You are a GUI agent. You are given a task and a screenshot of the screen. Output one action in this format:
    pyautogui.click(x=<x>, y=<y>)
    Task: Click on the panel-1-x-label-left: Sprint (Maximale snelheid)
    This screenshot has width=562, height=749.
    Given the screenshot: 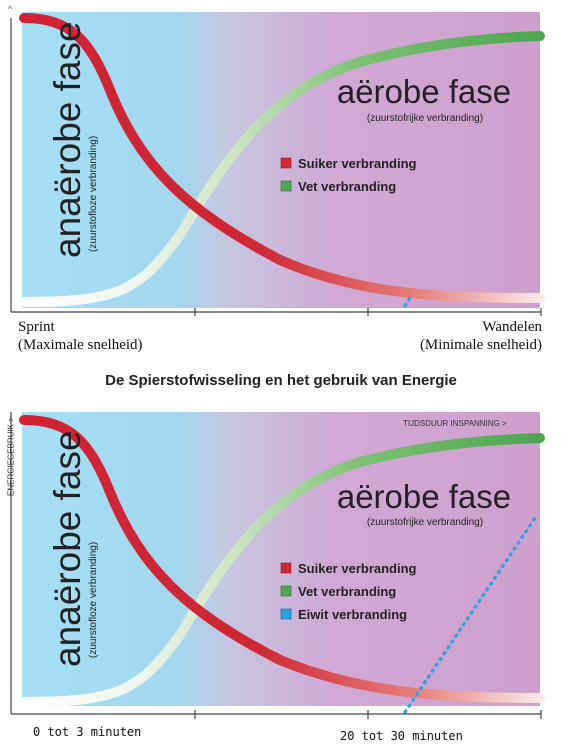 What is the action you would take?
    pyautogui.click(x=80, y=336)
    